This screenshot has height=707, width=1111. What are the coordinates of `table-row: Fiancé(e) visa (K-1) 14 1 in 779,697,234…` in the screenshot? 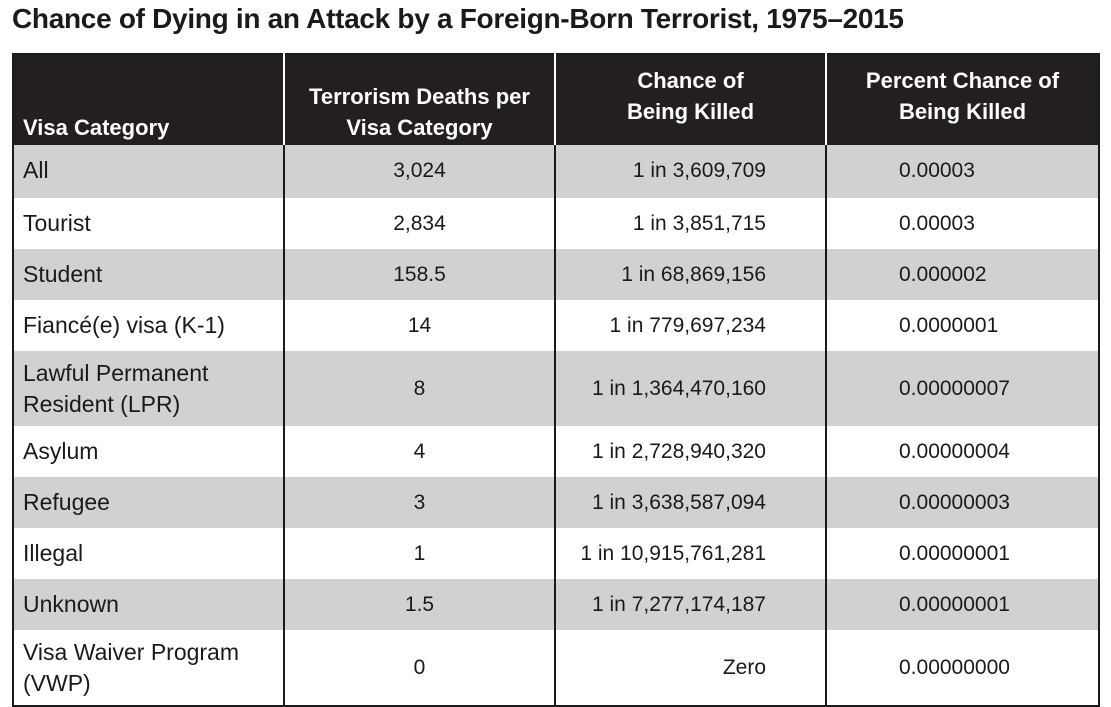 It's located at (556, 325).